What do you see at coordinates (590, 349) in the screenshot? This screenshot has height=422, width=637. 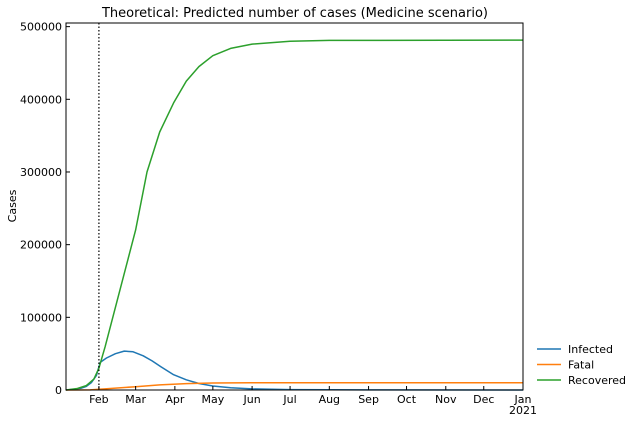 I see `legend-label-infected: Infected` at bounding box center [590, 349].